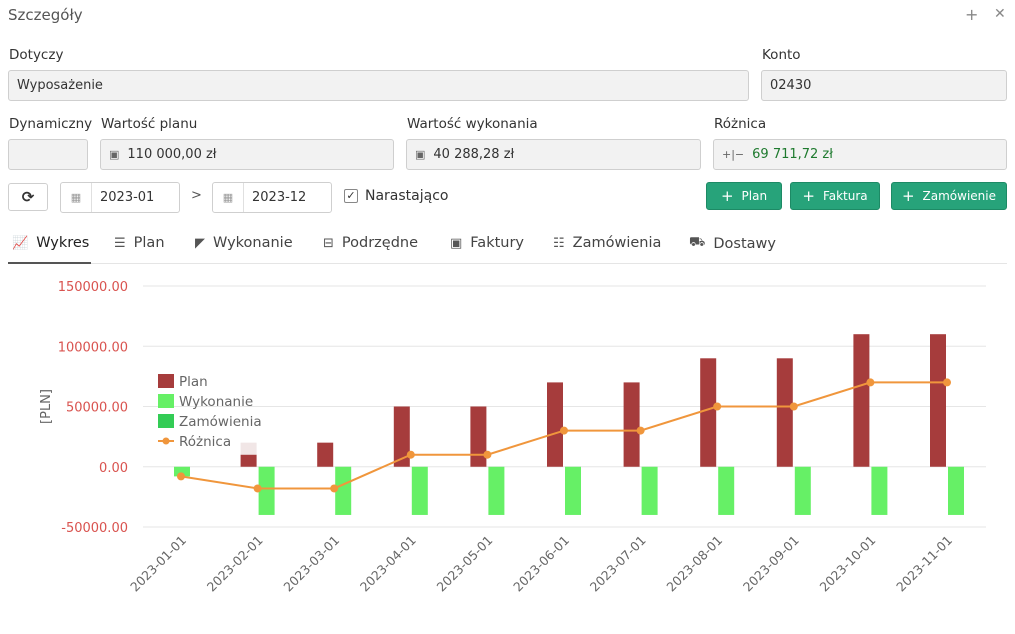 This screenshot has width=1015, height=634. Describe the element at coordinates (51, 124) in the screenshot. I see `dynamiczny-label: Dynamiczny` at that location.